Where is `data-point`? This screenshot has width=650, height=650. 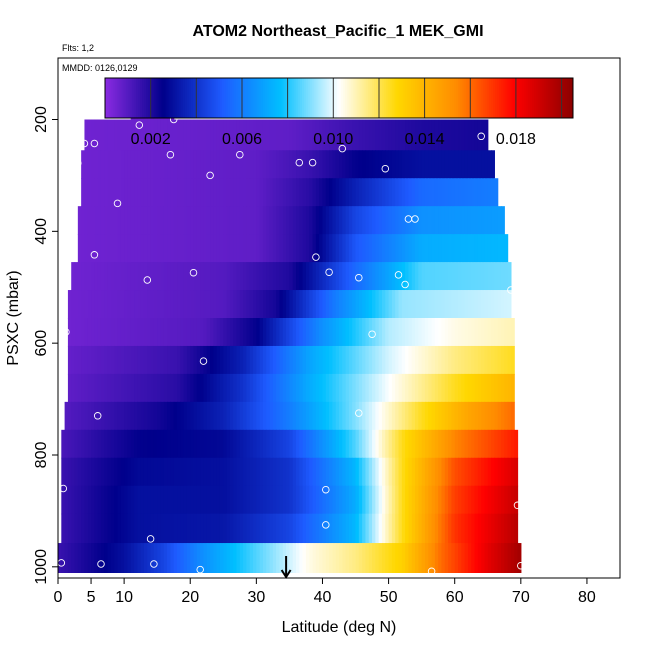 data-point is located at coordinates (94, 255).